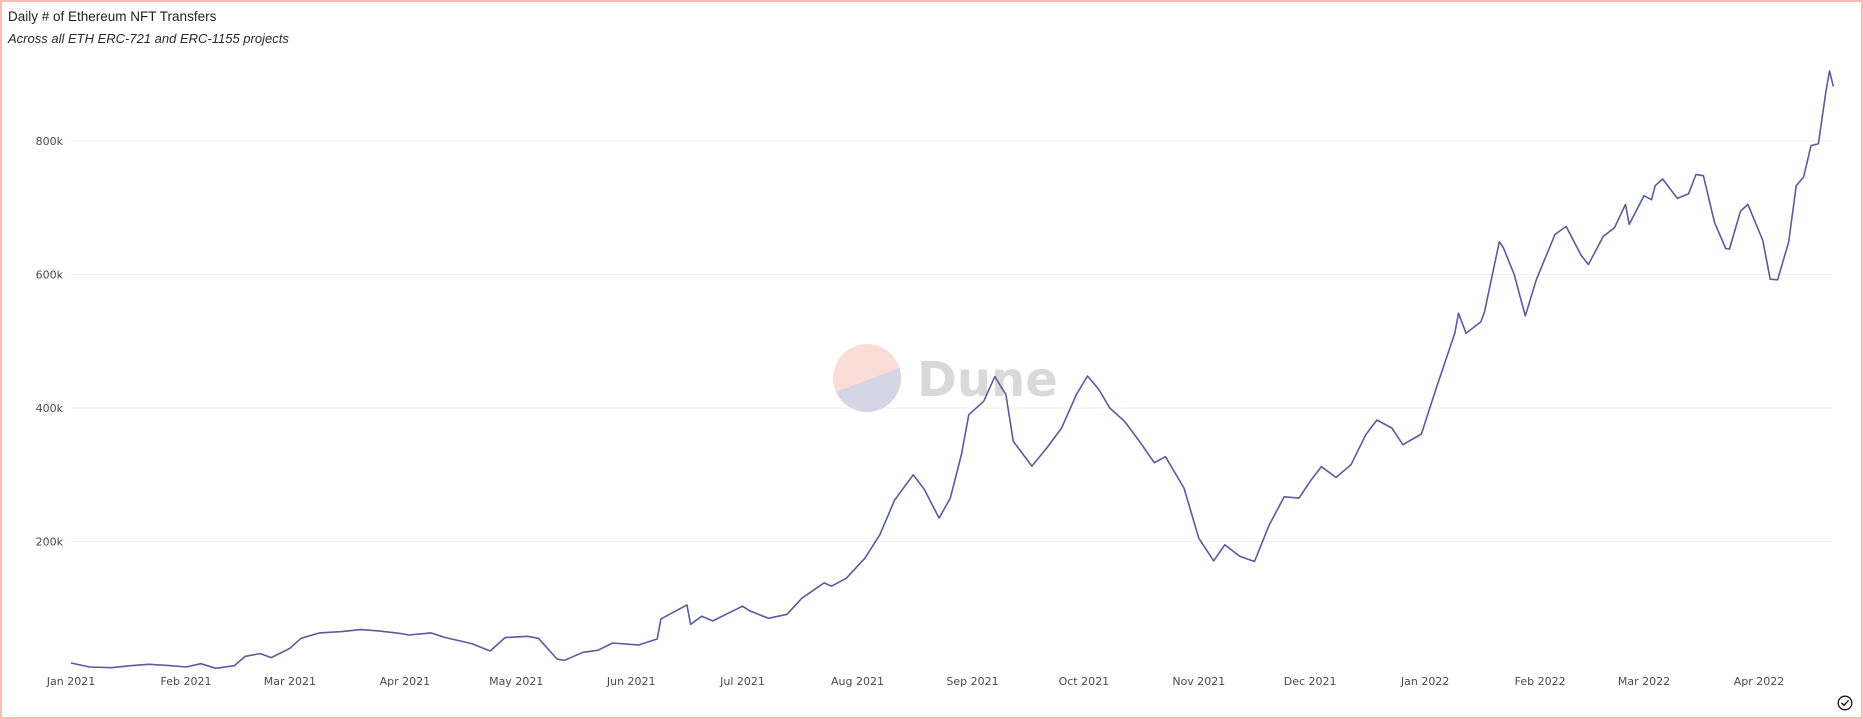 The height and width of the screenshot is (719, 1863). Describe the element at coordinates (742, 681) in the screenshot. I see `x-tick-label: Jul 2021` at that location.